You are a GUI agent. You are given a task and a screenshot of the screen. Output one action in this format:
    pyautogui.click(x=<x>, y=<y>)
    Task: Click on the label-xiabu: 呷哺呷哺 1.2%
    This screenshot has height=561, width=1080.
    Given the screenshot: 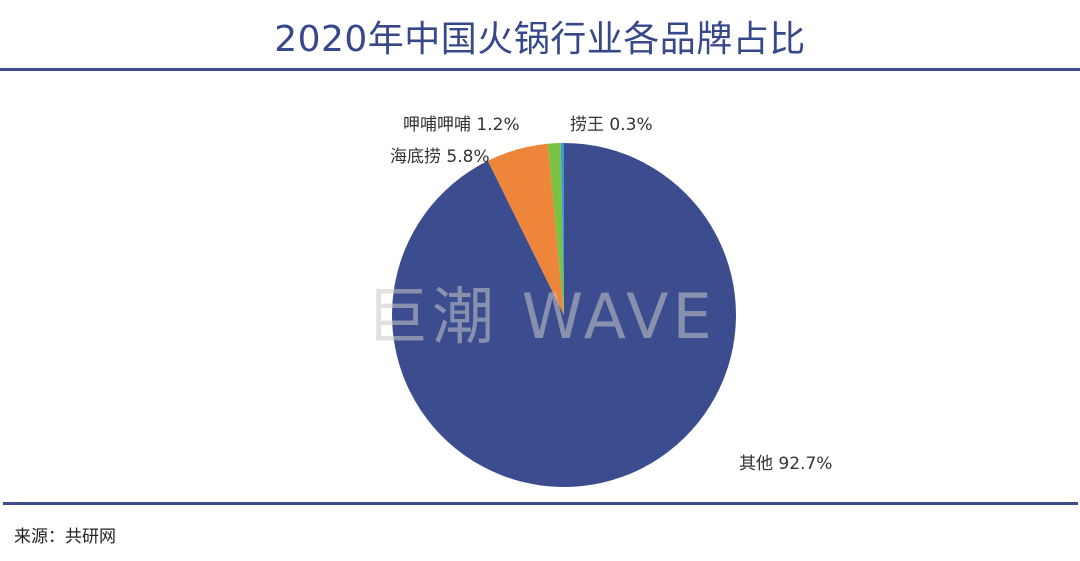 What is the action you would take?
    pyautogui.click(x=461, y=125)
    